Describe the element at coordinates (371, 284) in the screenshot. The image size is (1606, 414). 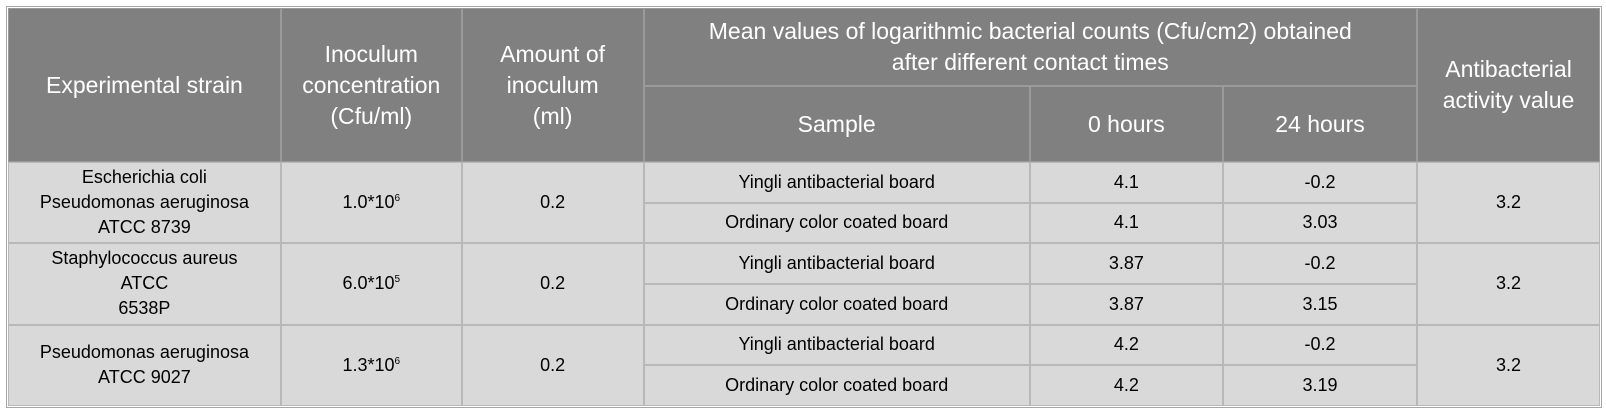
I see `concentration-cell: 6.0*105` at that location.